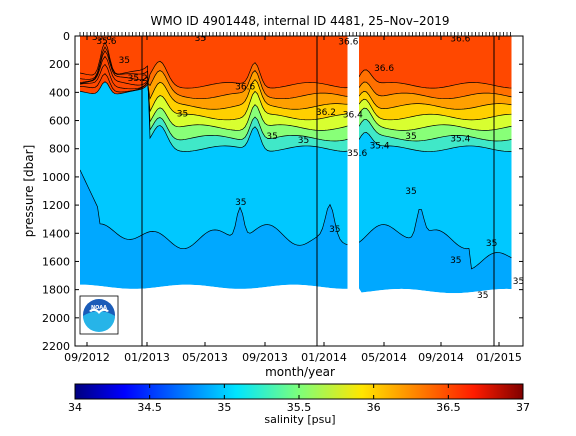  I want to click on noaa-logo: NOAA, so click(99, 315).